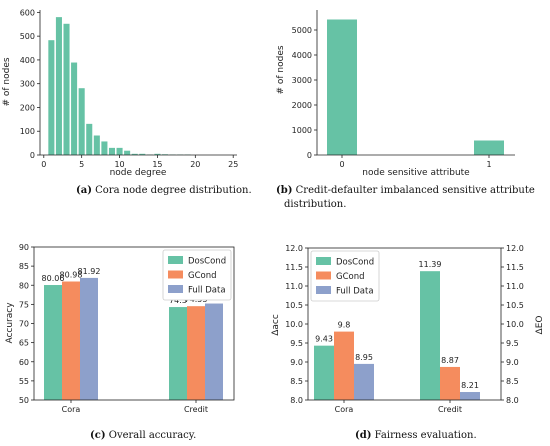 This screenshot has width=550, height=446. What do you see at coordinates (178, 300) in the screenshot?
I see `data-label: 74.3` at bounding box center [178, 300].